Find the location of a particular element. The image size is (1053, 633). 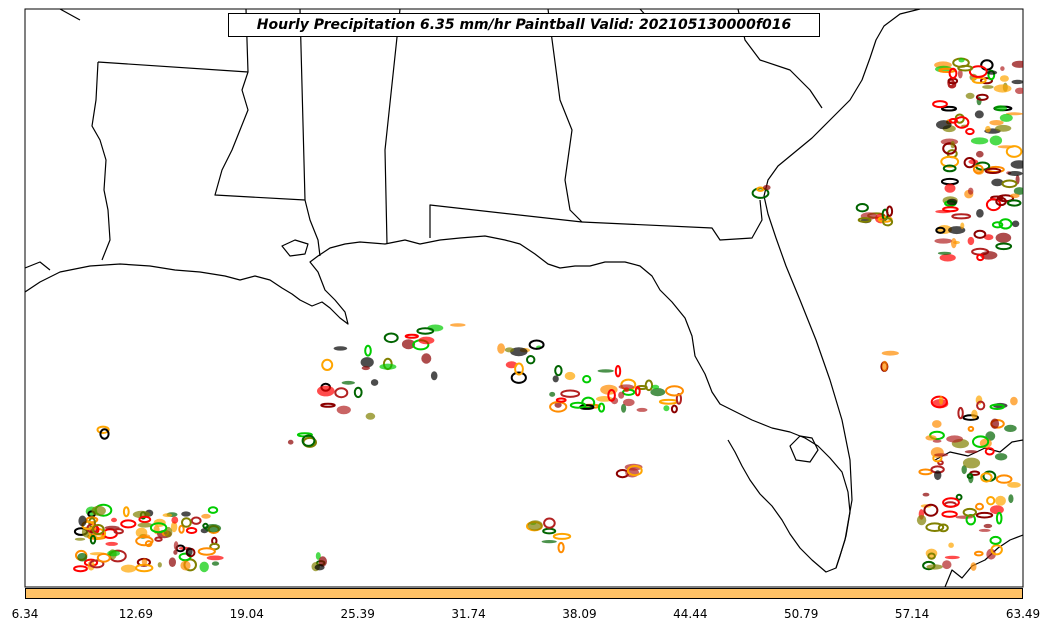

colorbar-tick-label: 50.79 is located at coordinates (801, 614).